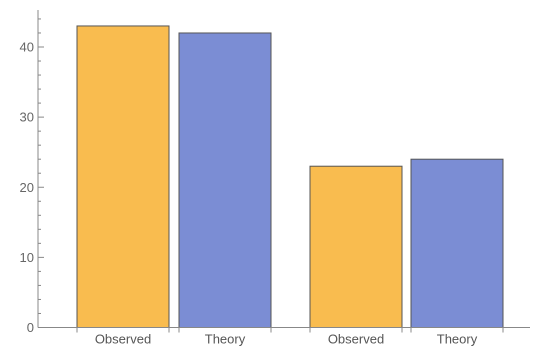 This screenshot has width=539, height=348. I want to click on y-axis: 0 10 20 30 40, so click(32, 172).